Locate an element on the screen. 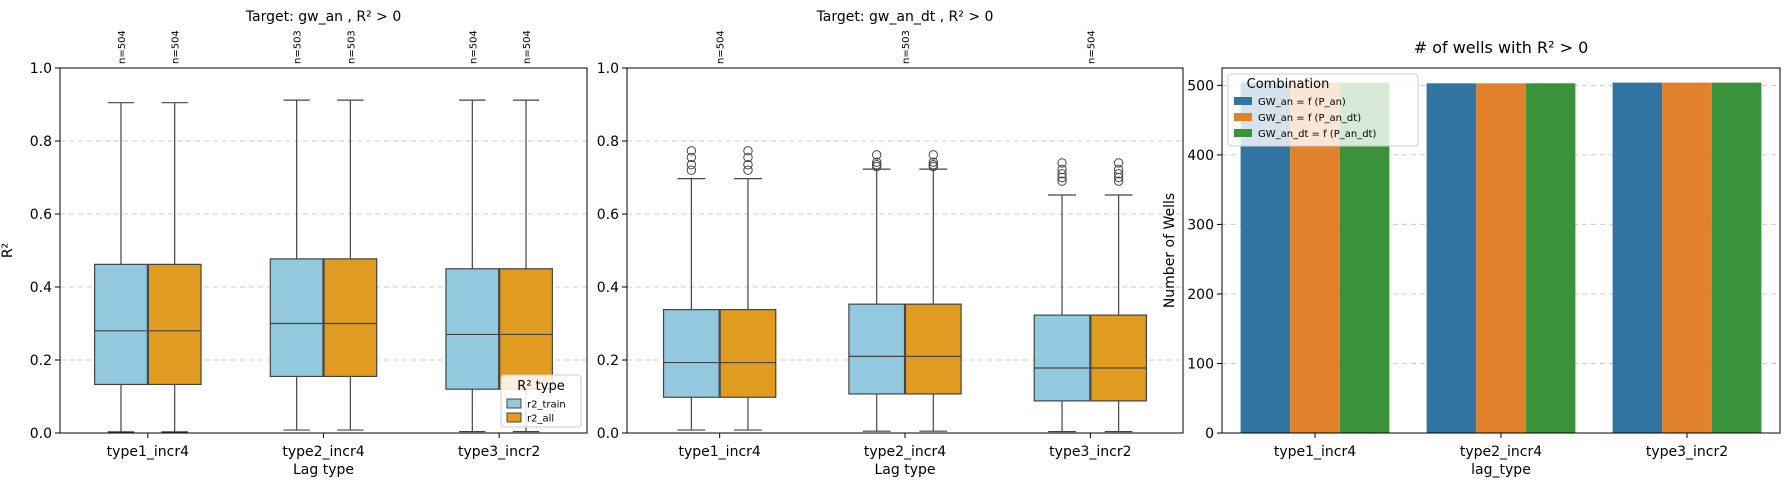 The image size is (1789, 487). legend: R² type r2_train r2_all is located at coordinates (541, 401).